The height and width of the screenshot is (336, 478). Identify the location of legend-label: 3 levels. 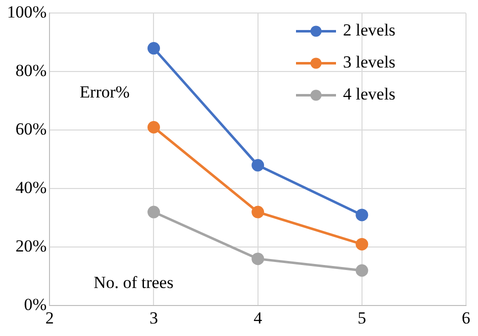
(369, 62).